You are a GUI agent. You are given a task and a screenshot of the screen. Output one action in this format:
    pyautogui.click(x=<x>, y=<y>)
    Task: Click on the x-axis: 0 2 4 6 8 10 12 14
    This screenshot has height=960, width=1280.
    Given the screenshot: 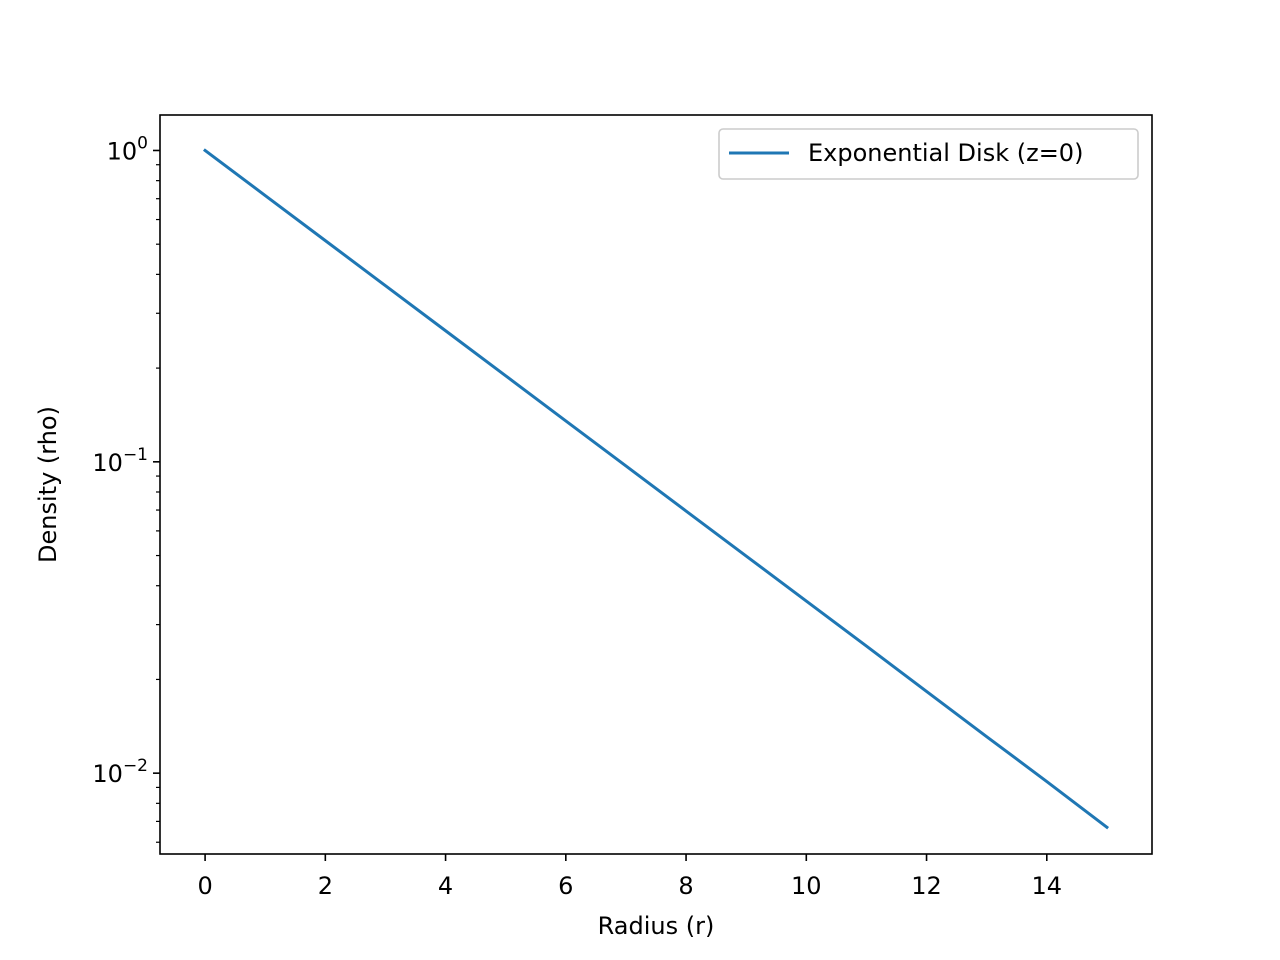 What is the action you would take?
    pyautogui.click(x=629, y=877)
    